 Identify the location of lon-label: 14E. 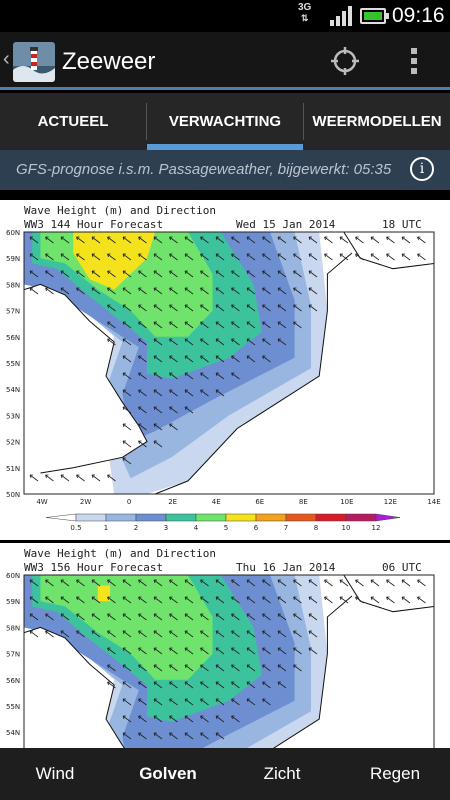
(433, 502).